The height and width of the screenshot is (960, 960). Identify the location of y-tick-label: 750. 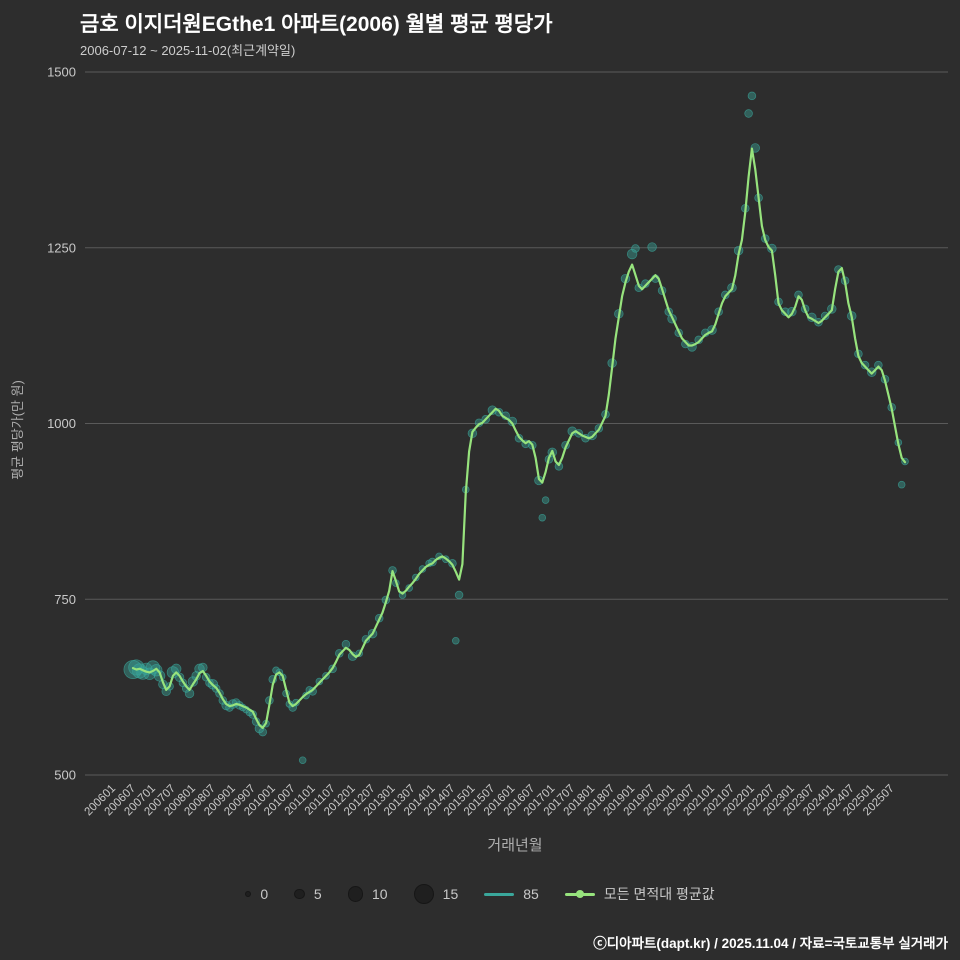
(65, 599).